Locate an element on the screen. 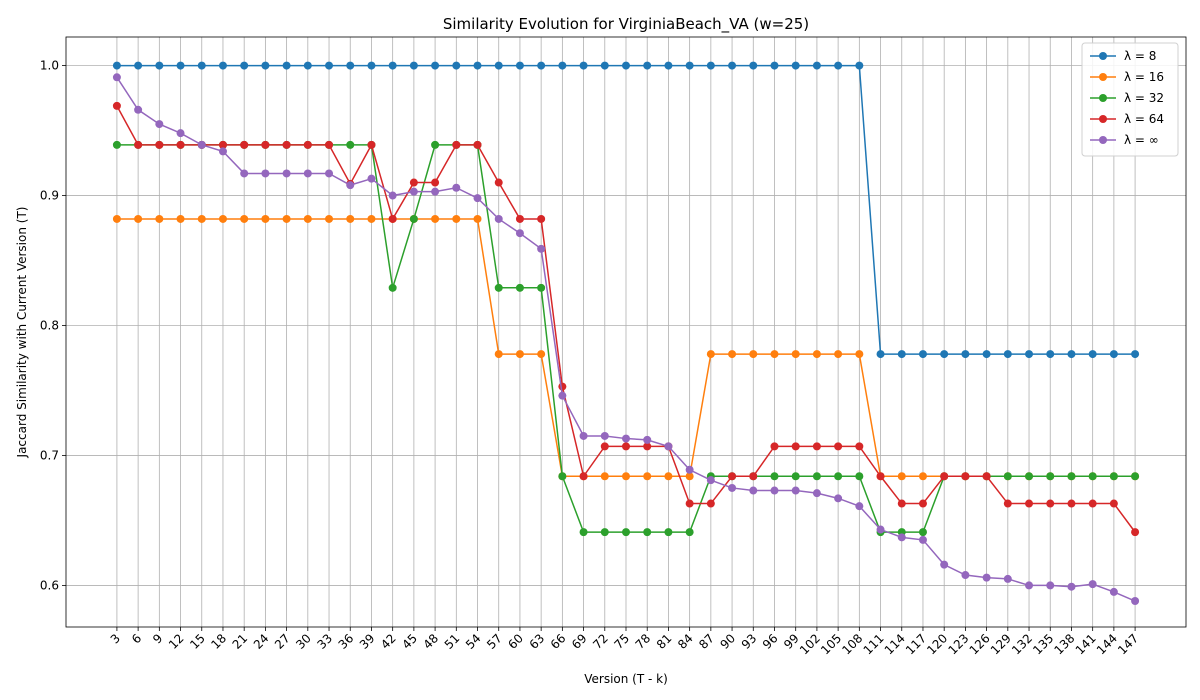 This screenshot has width=1200, height=700. x-axis-label: Version (T - k) is located at coordinates (626, 679).